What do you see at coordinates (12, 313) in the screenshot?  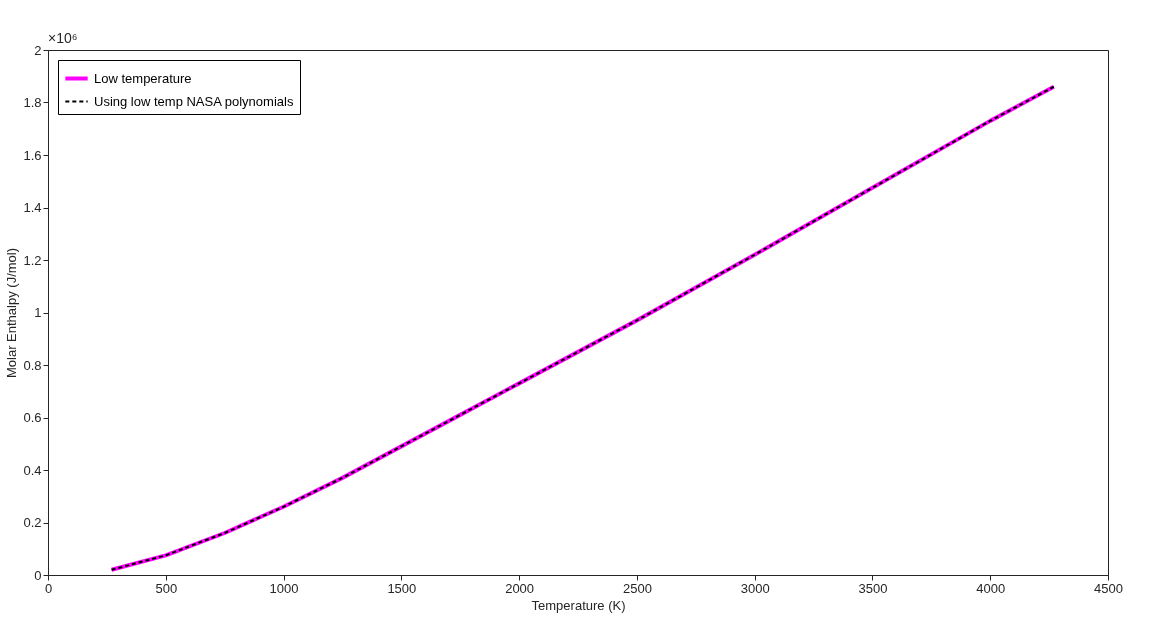 I see `y-axis-title: Molar Enthalpy (J/mol)` at bounding box center [12, 313].